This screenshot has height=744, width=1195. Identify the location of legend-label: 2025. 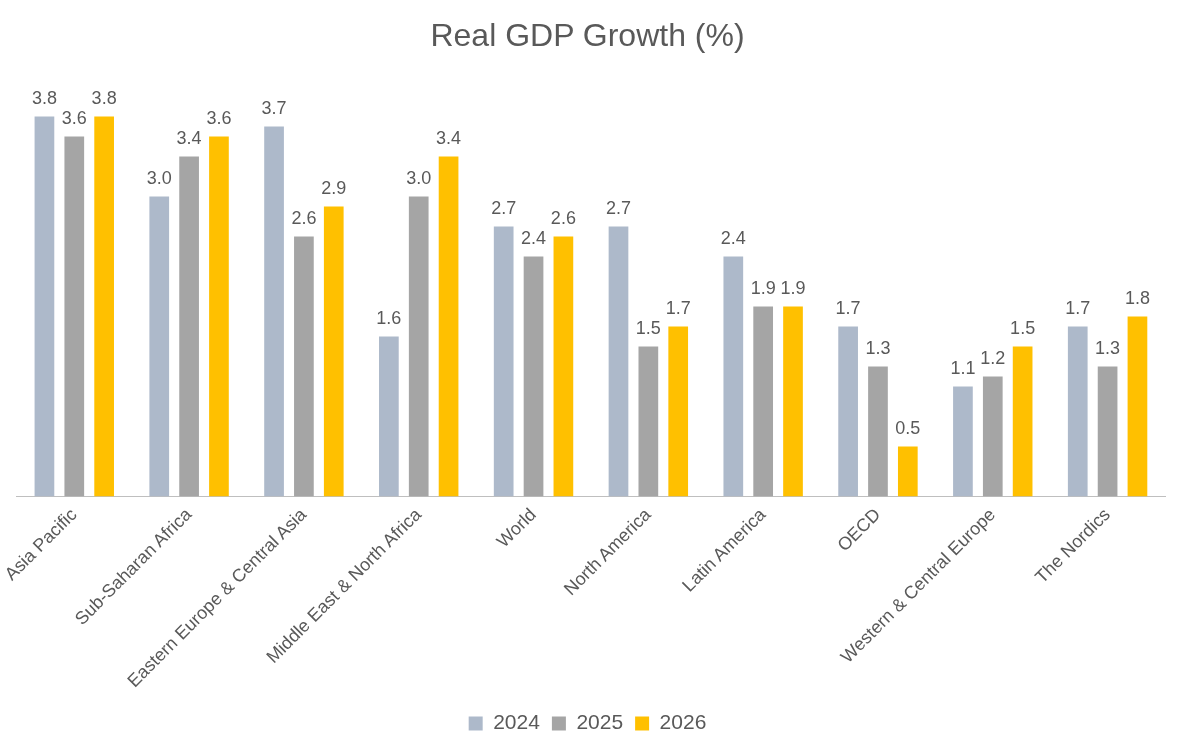
(600, 722).